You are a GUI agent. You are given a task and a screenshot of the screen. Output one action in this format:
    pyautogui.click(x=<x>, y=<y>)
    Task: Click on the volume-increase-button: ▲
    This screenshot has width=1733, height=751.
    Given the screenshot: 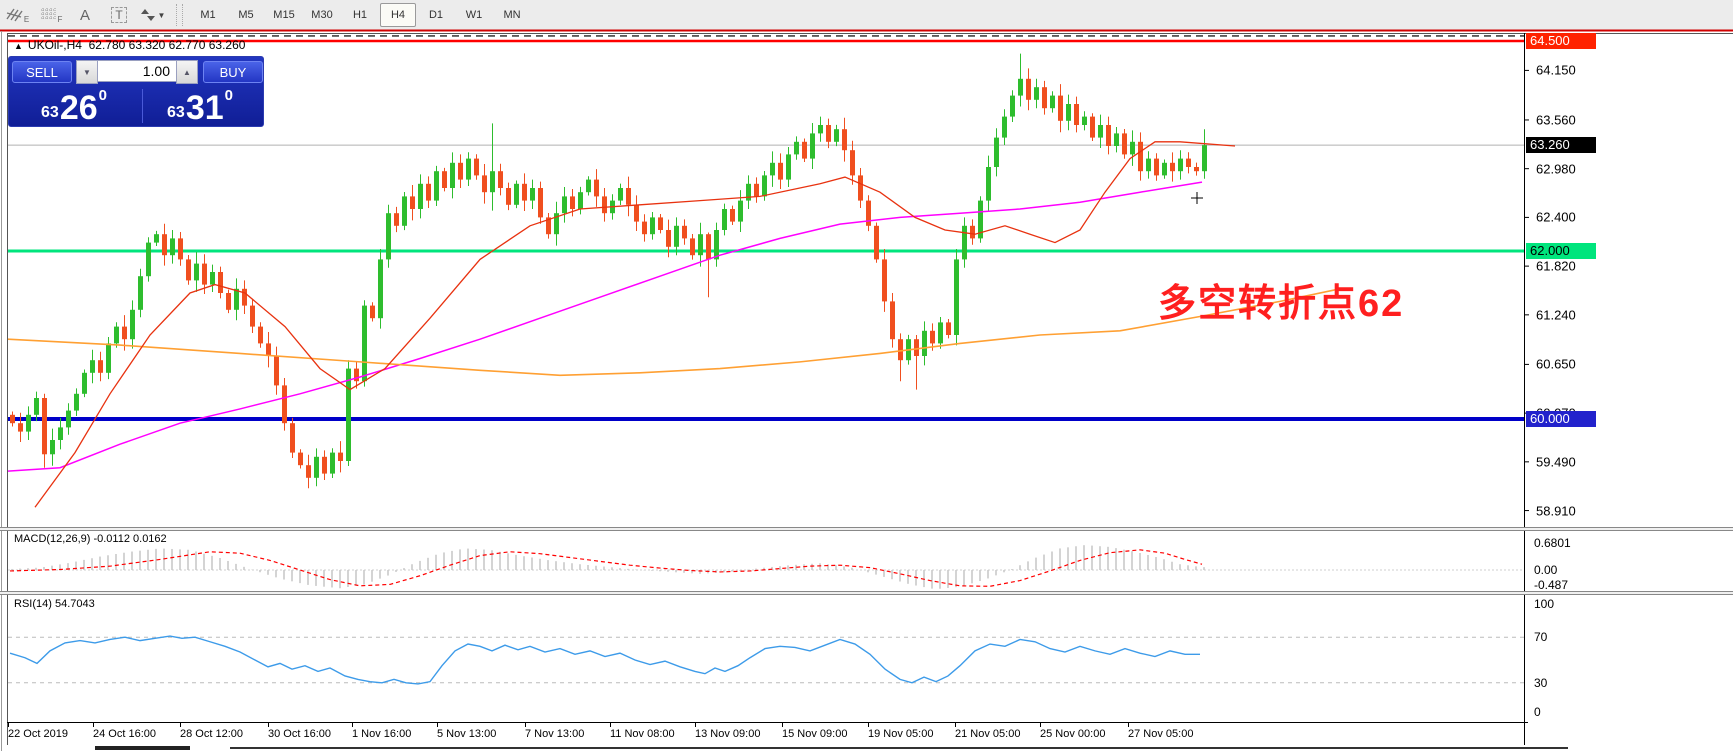 What is the action you would take?
    pyautogui.click(x=187, y=72)
    